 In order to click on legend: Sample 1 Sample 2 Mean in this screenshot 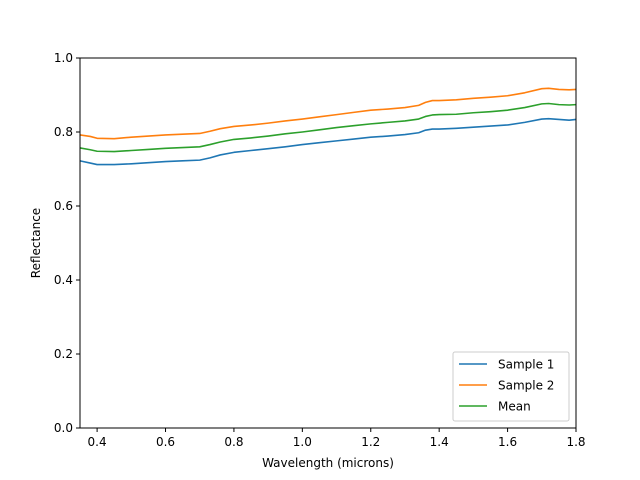, I will do `click(511, 386)`.